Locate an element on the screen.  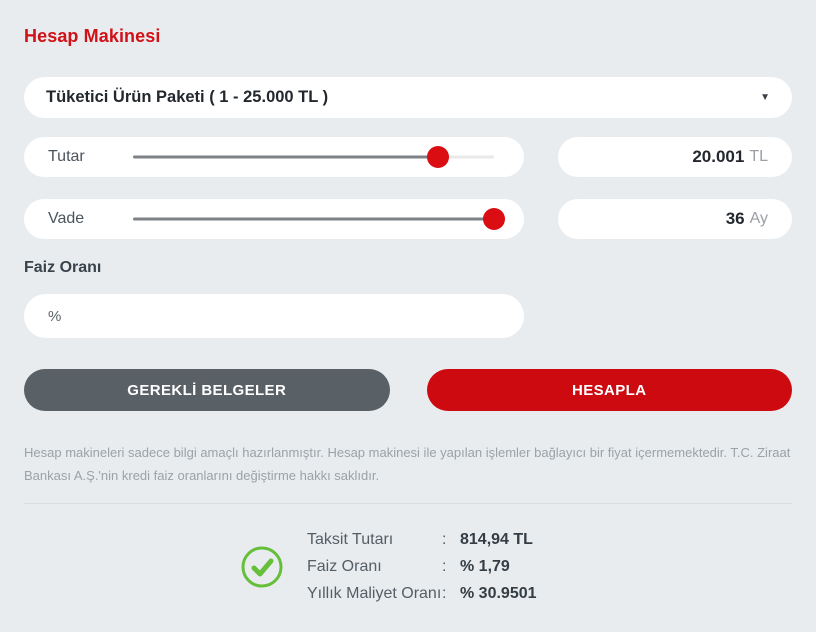
result-value: 814,94 TL is located at coordinates (496, 540).